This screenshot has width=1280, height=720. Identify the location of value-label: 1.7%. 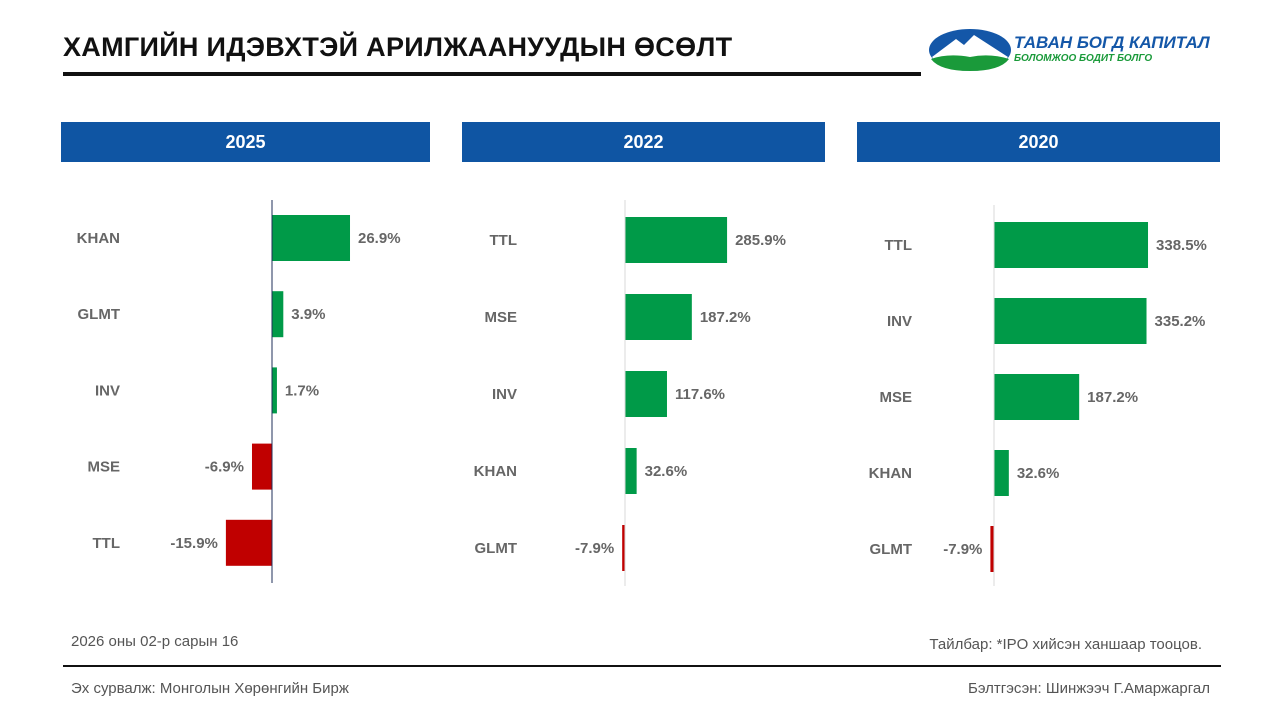
(302, 390).